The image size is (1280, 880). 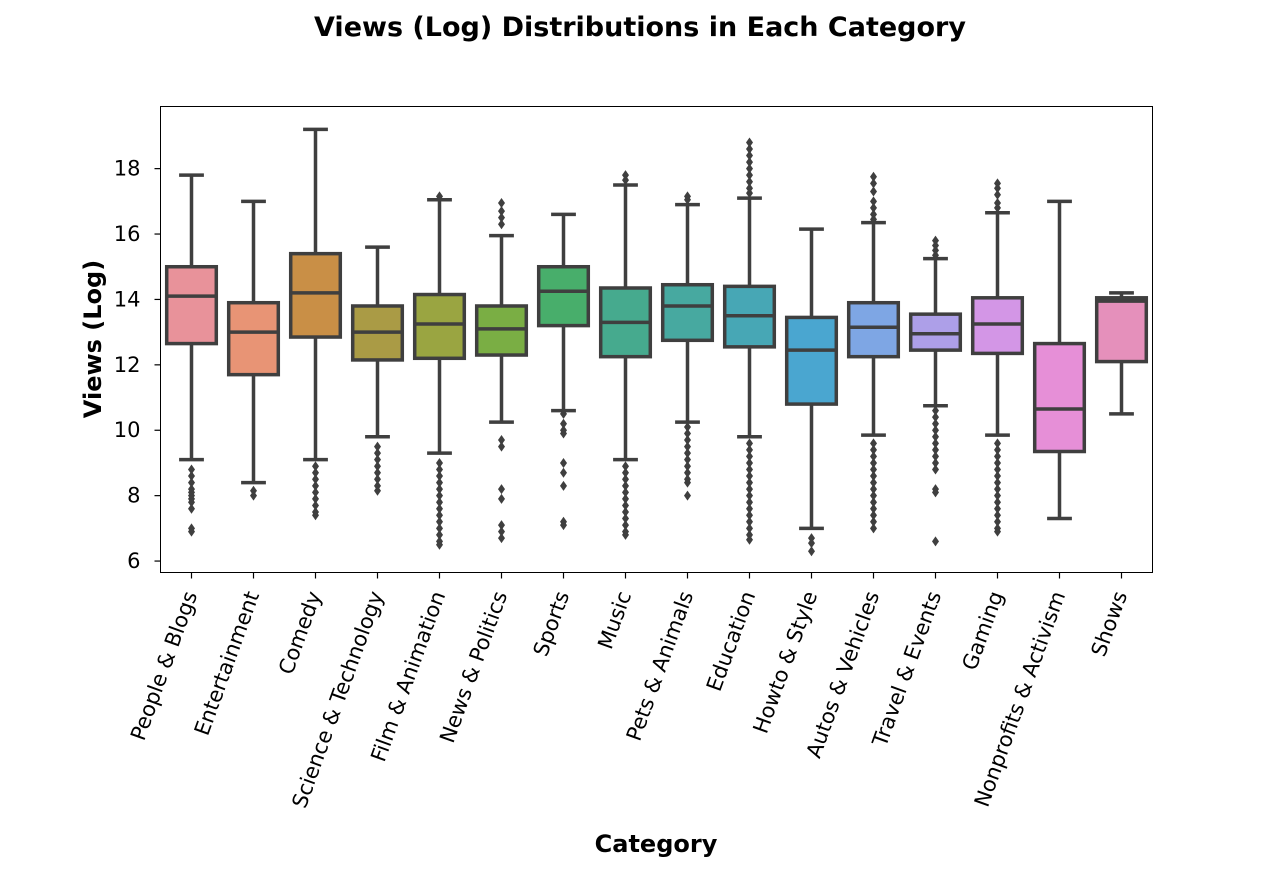 What do you see at coordinates (93, 339) in the screenshot?
I see `y-axis-label: Views (Log)` at bounding box center [93, 339].